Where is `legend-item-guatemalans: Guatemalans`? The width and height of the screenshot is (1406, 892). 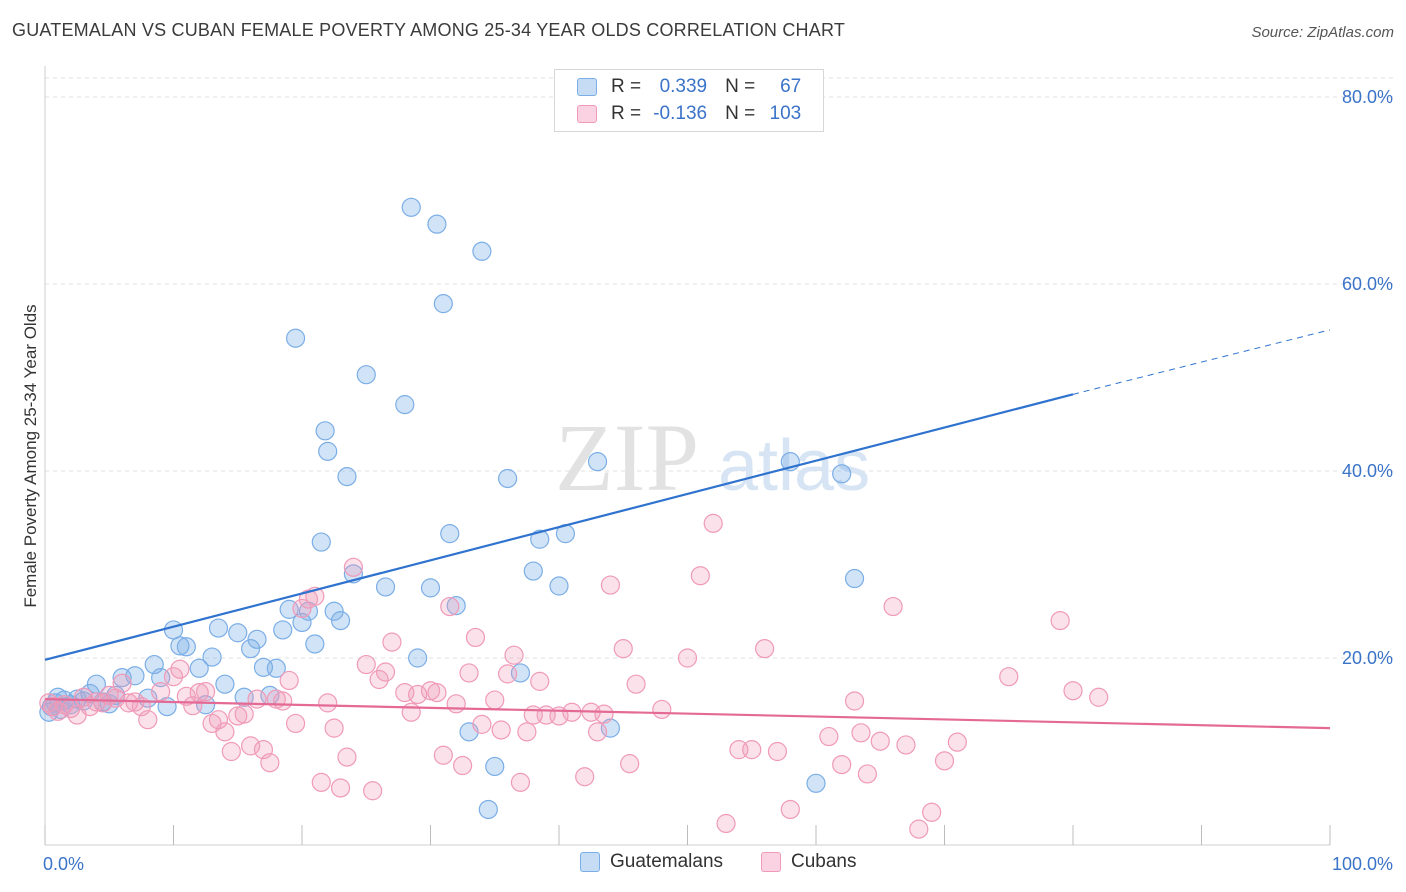
legend-item-guatemalans: Guatemalans is located at coordinates (651, 862).